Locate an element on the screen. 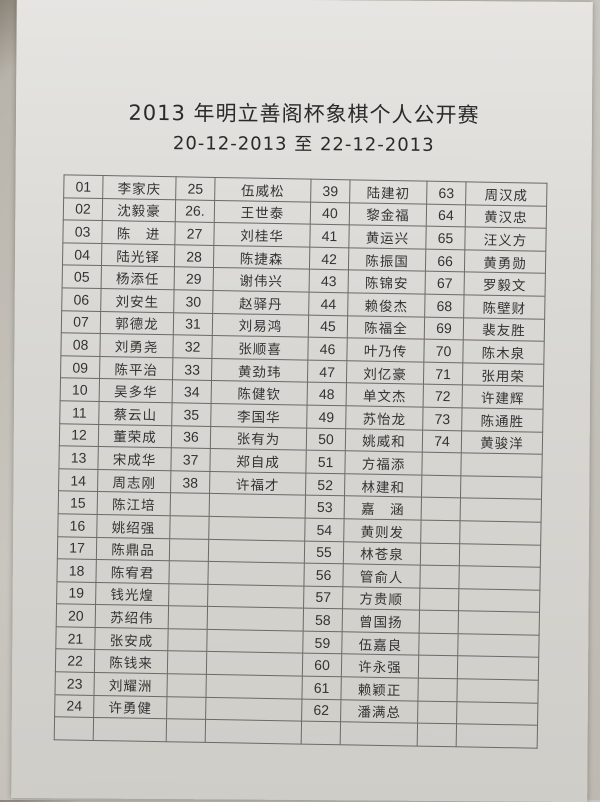  player-name: 曾国扬 is located at coordinates (381, 621).